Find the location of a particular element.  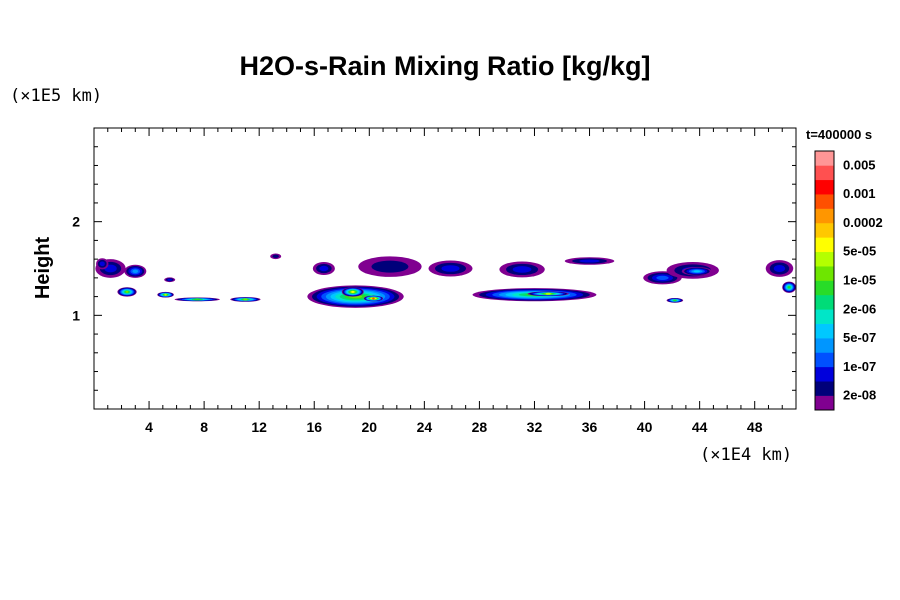

y-scale-label: (×1E5 km) is located at coordinates (56, 96).